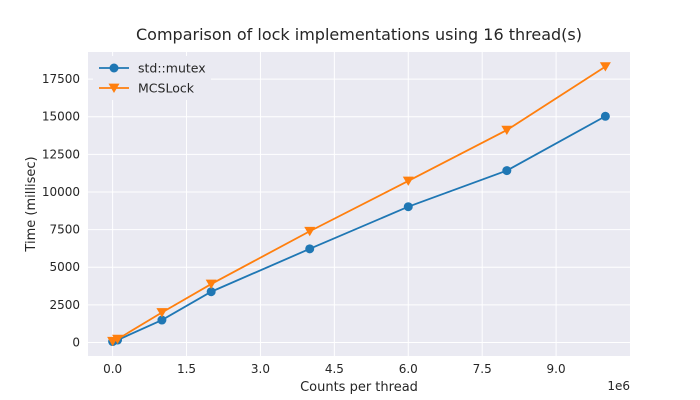 Image resolution: width=700 pixels, height=400 pixels. Describe the element at coordinates (76, 342) in the screenshot. I see `y-tick-label: 0` at that location.